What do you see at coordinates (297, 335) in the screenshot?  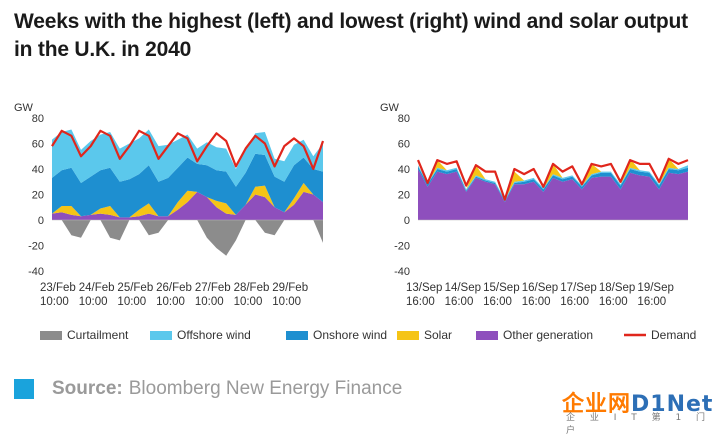 I see `legend-swatch-onshore` at bounding box center [297, 335].